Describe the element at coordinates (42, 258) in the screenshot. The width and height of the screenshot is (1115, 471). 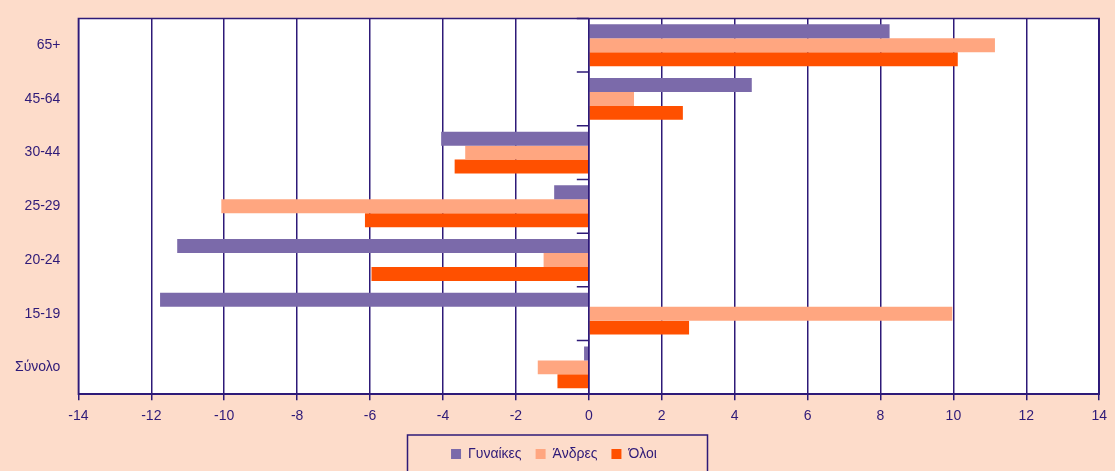
I see `y-tick-label: 20-24` at that location.